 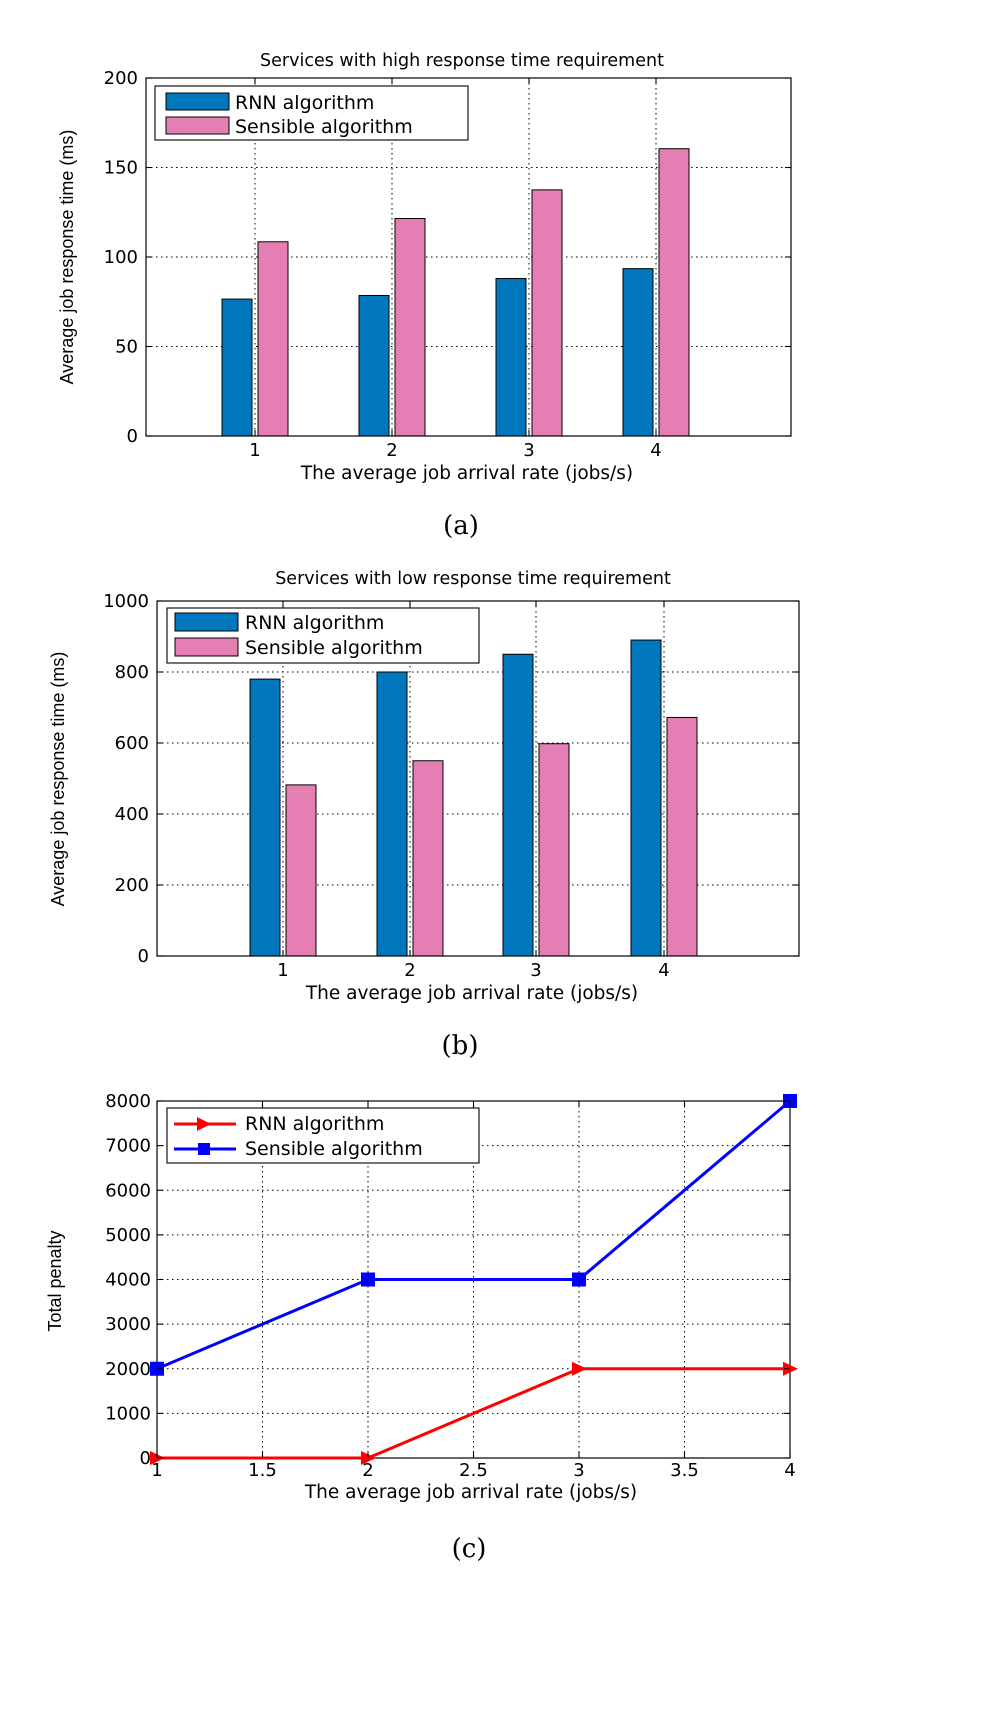 I want to click on caption-b: (b), so click(x=460, y=1046).